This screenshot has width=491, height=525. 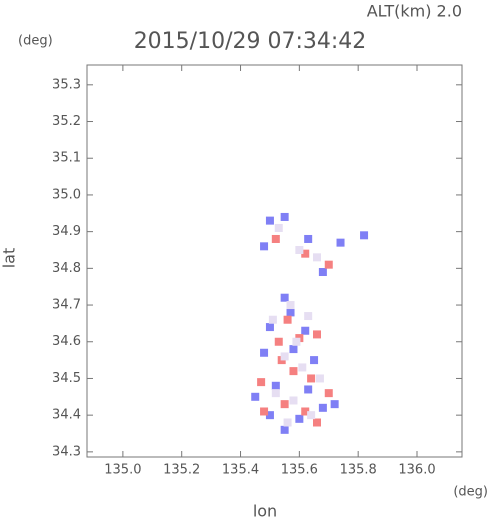 I want to click on y-tick-label: 35.2, so click(x=66, y=121).